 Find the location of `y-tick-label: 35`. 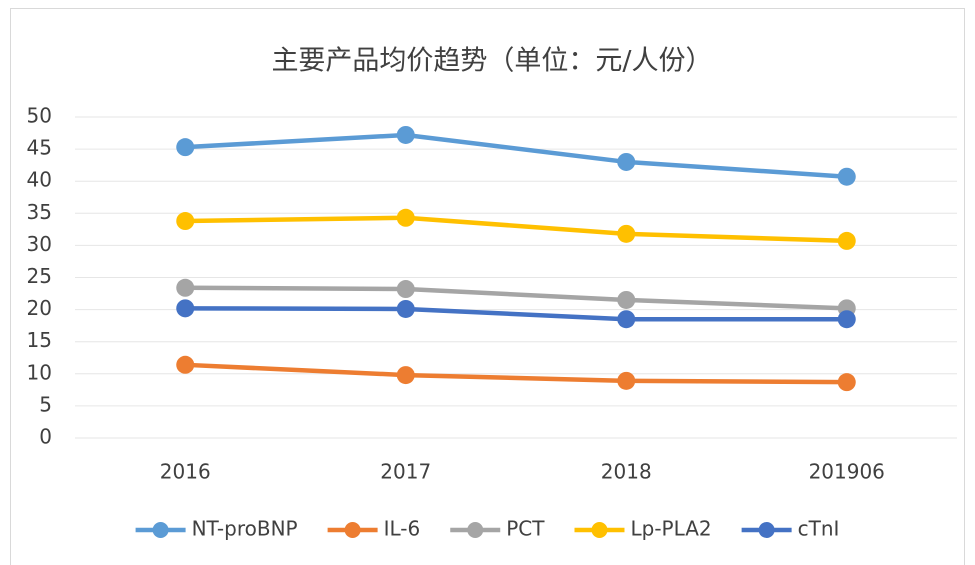

y-tick-label: 35 is located at coordinates (39, 212).